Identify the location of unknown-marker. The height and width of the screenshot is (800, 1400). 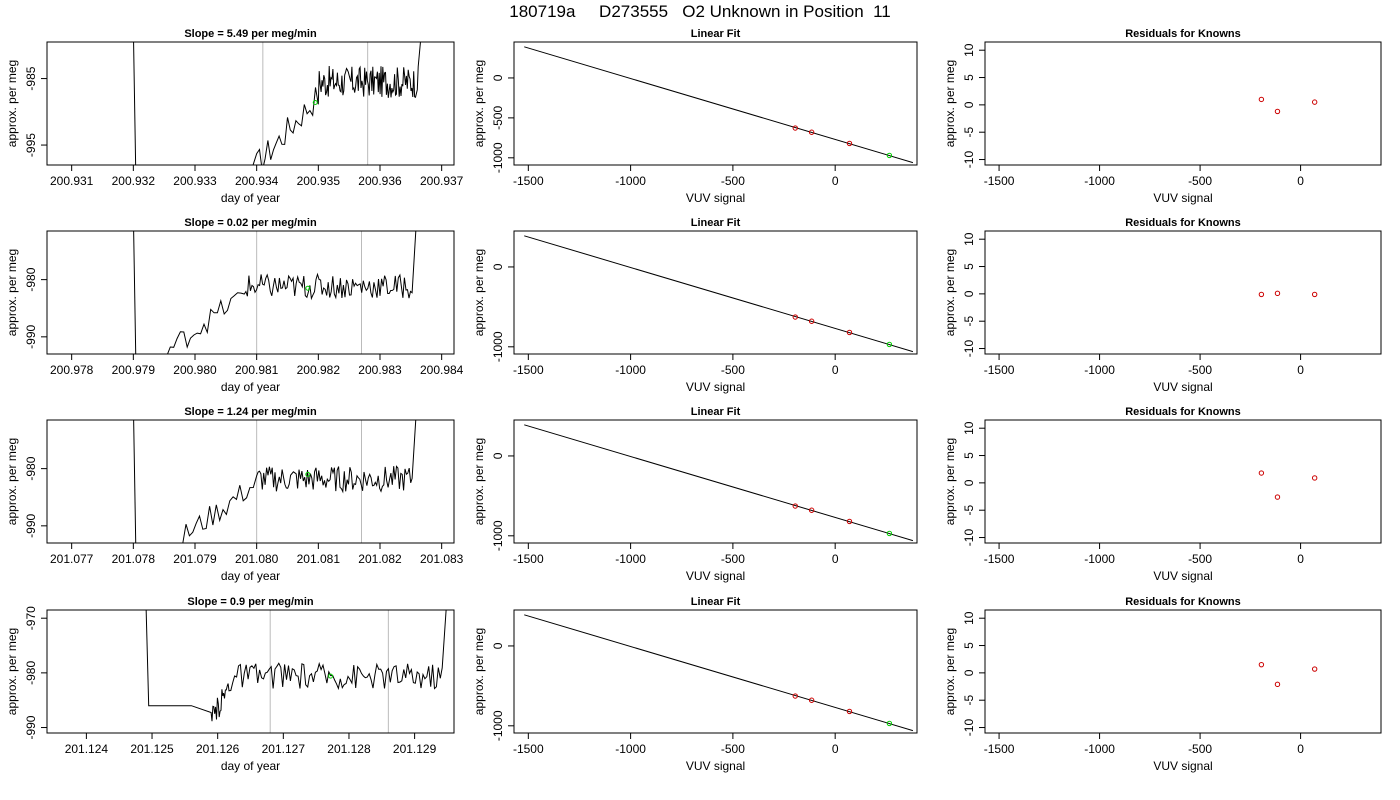
(308, 288).